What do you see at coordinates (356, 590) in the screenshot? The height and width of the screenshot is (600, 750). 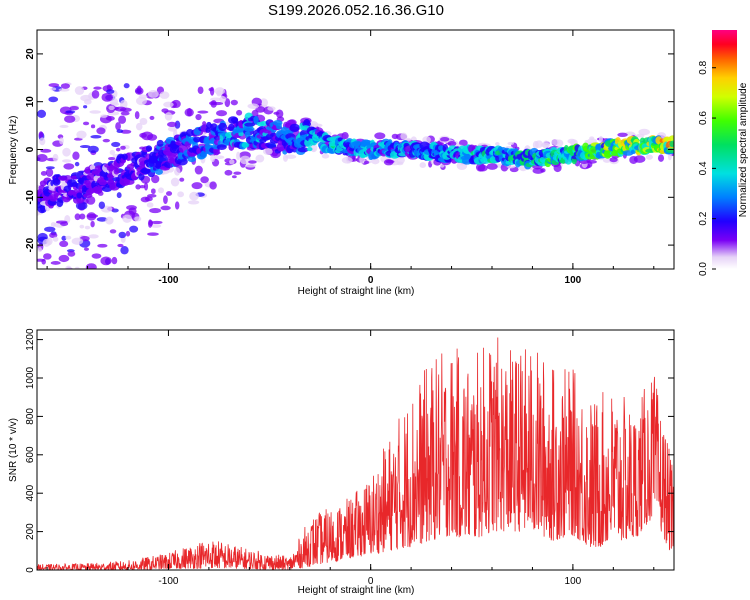 I see `snr-xlabel: Height of straight line (km)` at bounding box center [356, 590].